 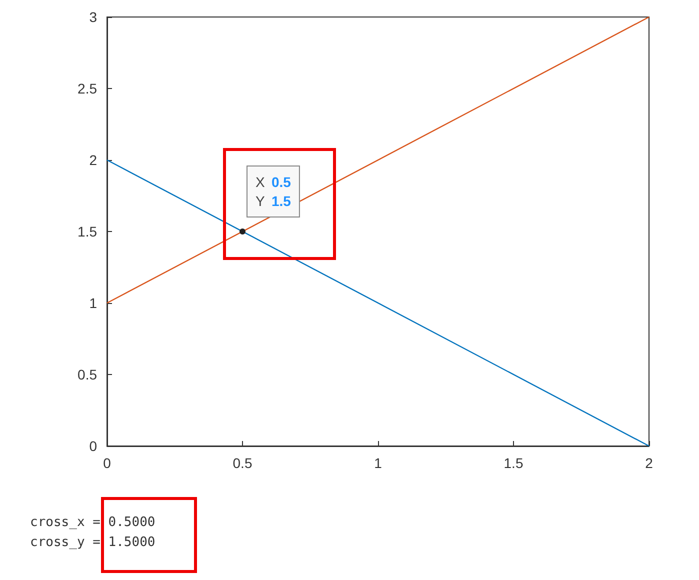 What do you see at coordinates (93, 17) in the screenshot?
I see `y-tick-label: 3` at bounding box center [93, 17].